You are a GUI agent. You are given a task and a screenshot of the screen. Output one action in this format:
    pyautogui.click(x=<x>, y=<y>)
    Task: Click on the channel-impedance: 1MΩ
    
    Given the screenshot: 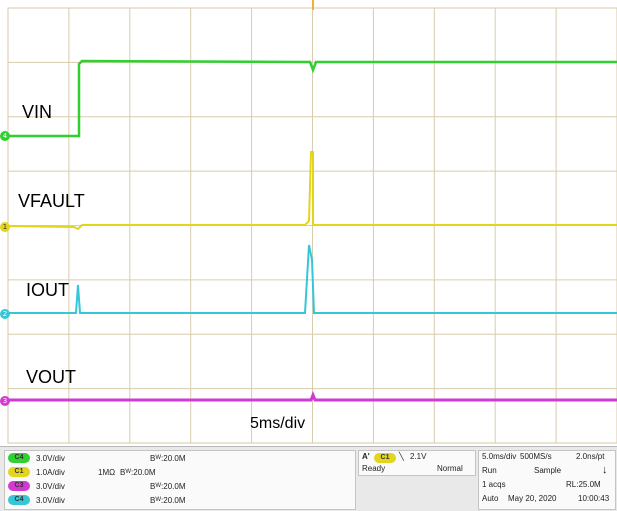 What is the action you would take?
    pyautogui.click(x=107, y=472)
    